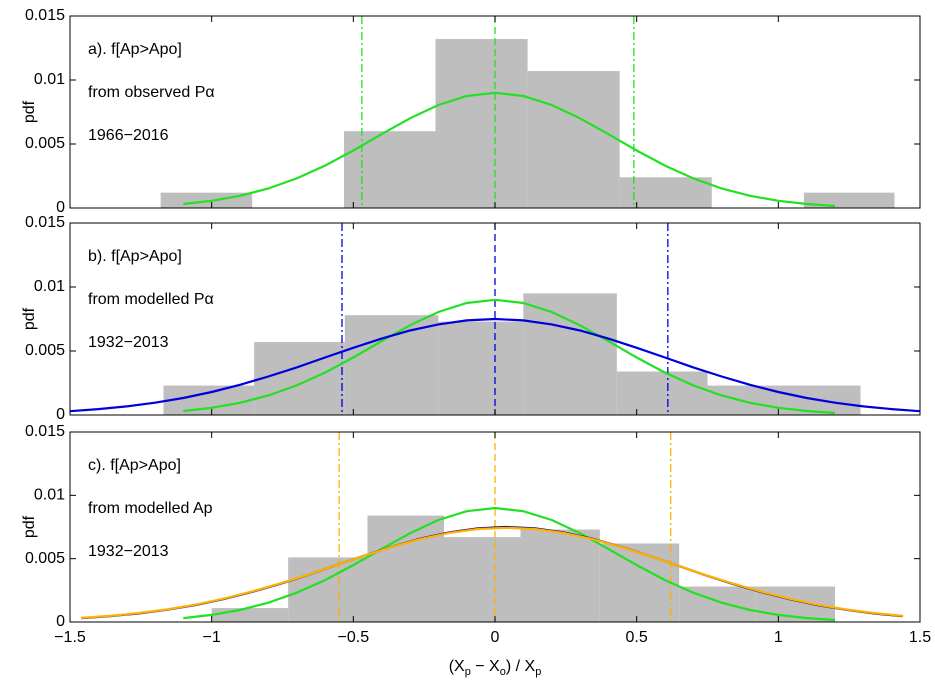  Describe the element at coordinates (354, 637) in the screenshot. I see `x-tick-label: −0.5` at that location.